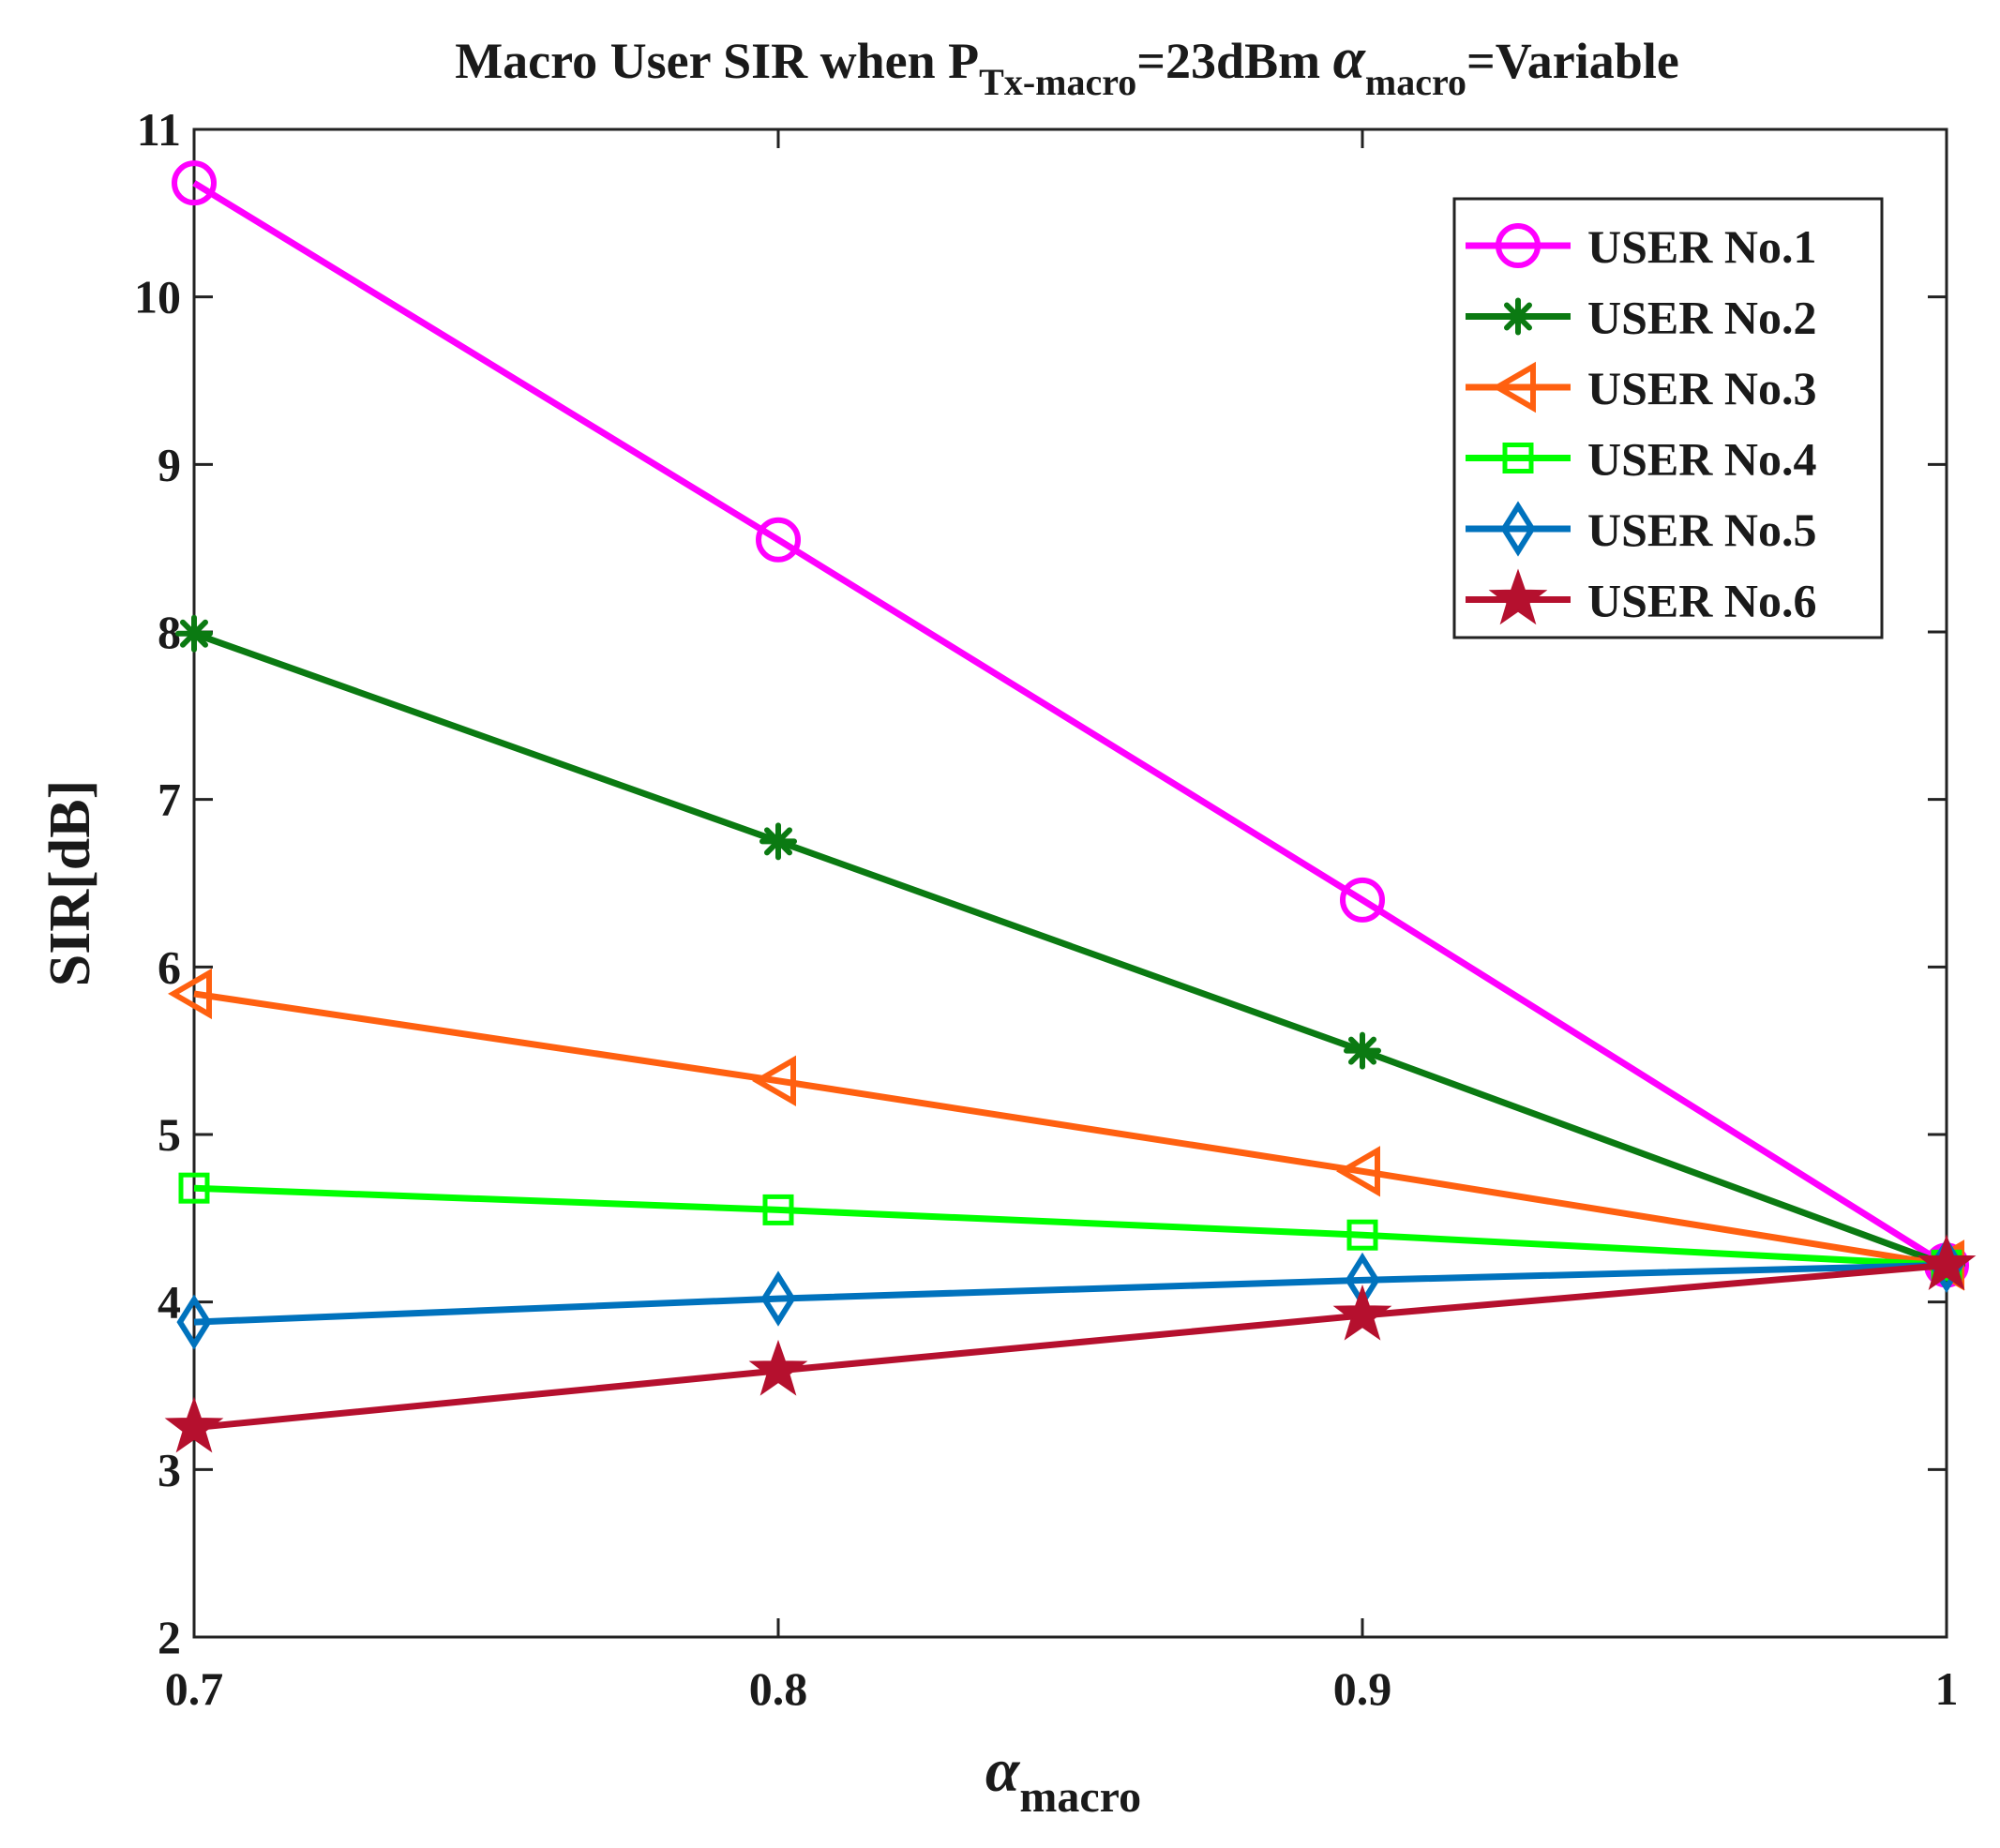  I want to click on legend-entry: USER No.4, so click(1641, 459).